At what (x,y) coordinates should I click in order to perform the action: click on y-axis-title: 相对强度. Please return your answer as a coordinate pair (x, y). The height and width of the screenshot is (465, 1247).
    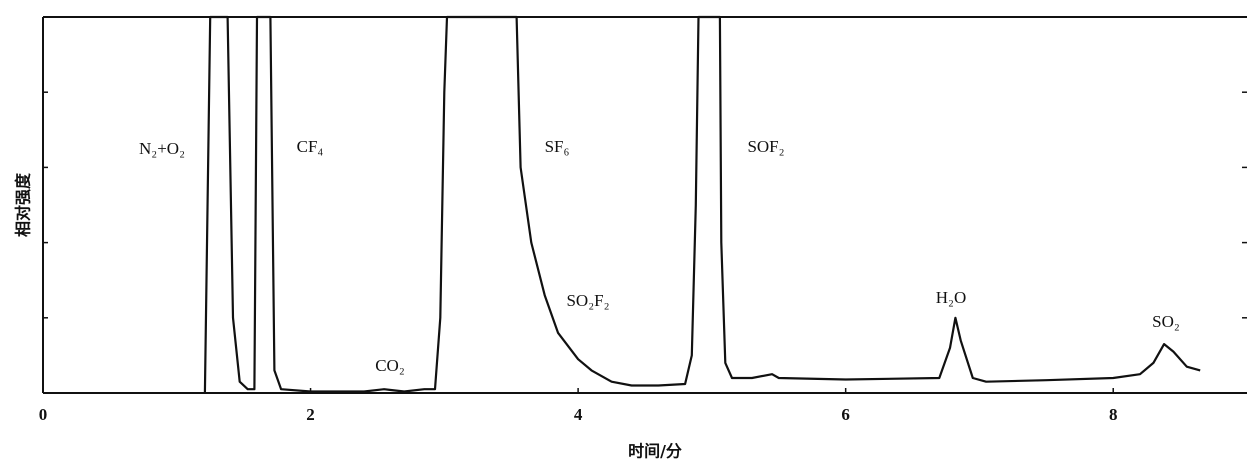
    Looking at the image, I should click on (23, 204).